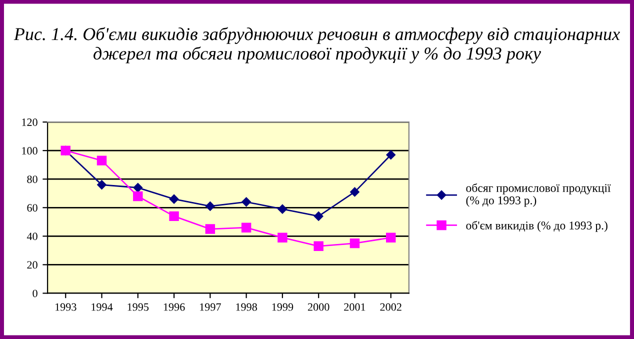  I want to click on x-tick-label: 1995, so click(138, 307).